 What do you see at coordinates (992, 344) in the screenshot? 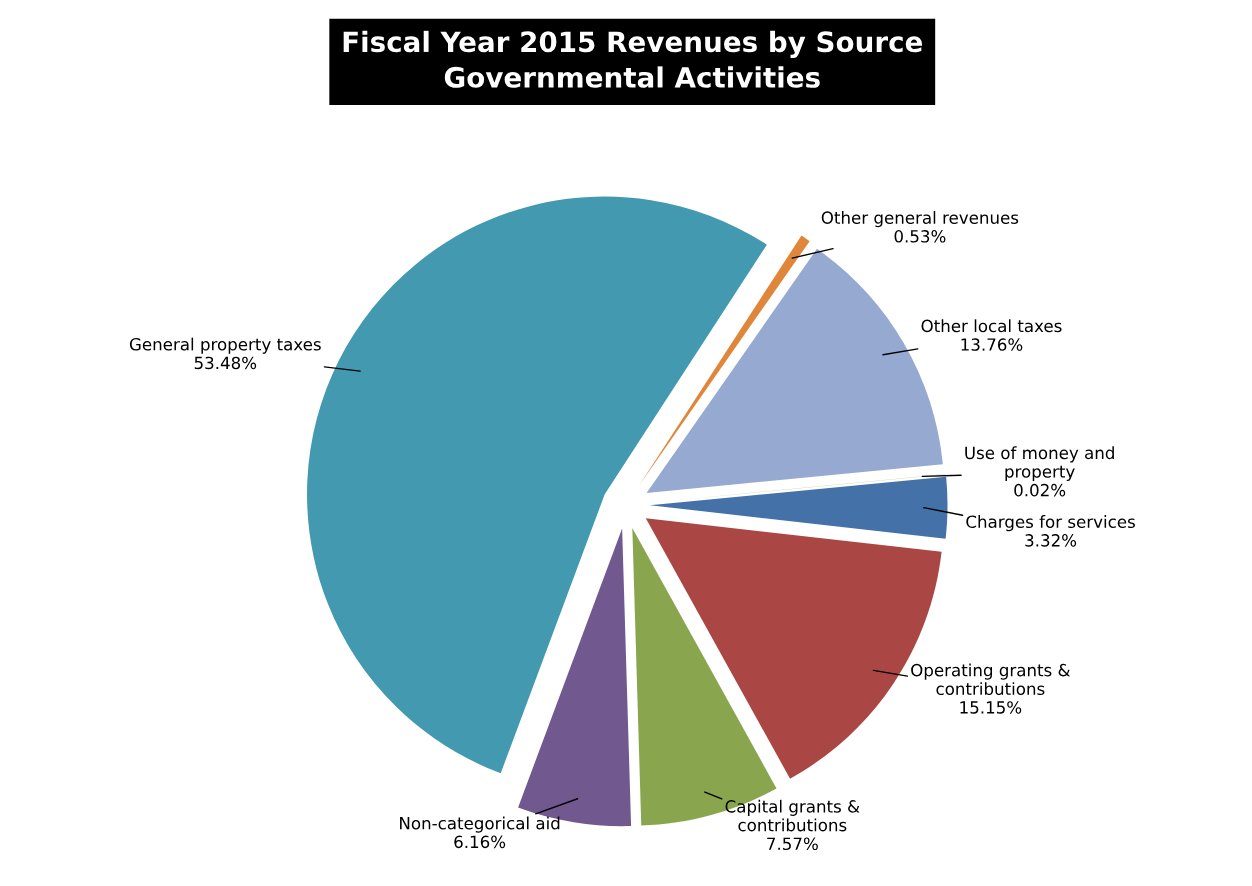
I see `data-label: 13.76%` at bounding box center [992, 344].